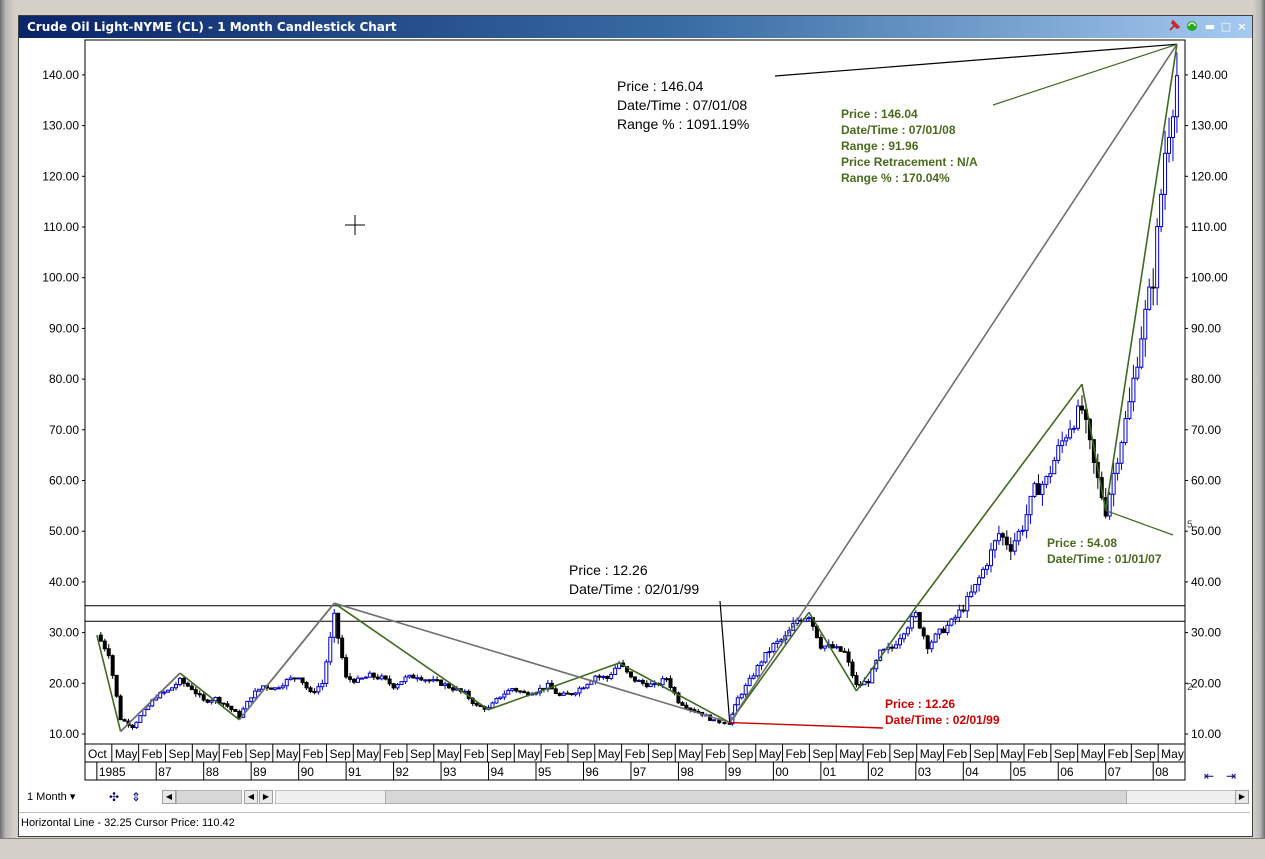 The image size is (1265, 859). What do you see at coordinates (136, 797) in the screenshot?
I see `candle-settings-icon: ⇕` at bounding box center [136, 797].